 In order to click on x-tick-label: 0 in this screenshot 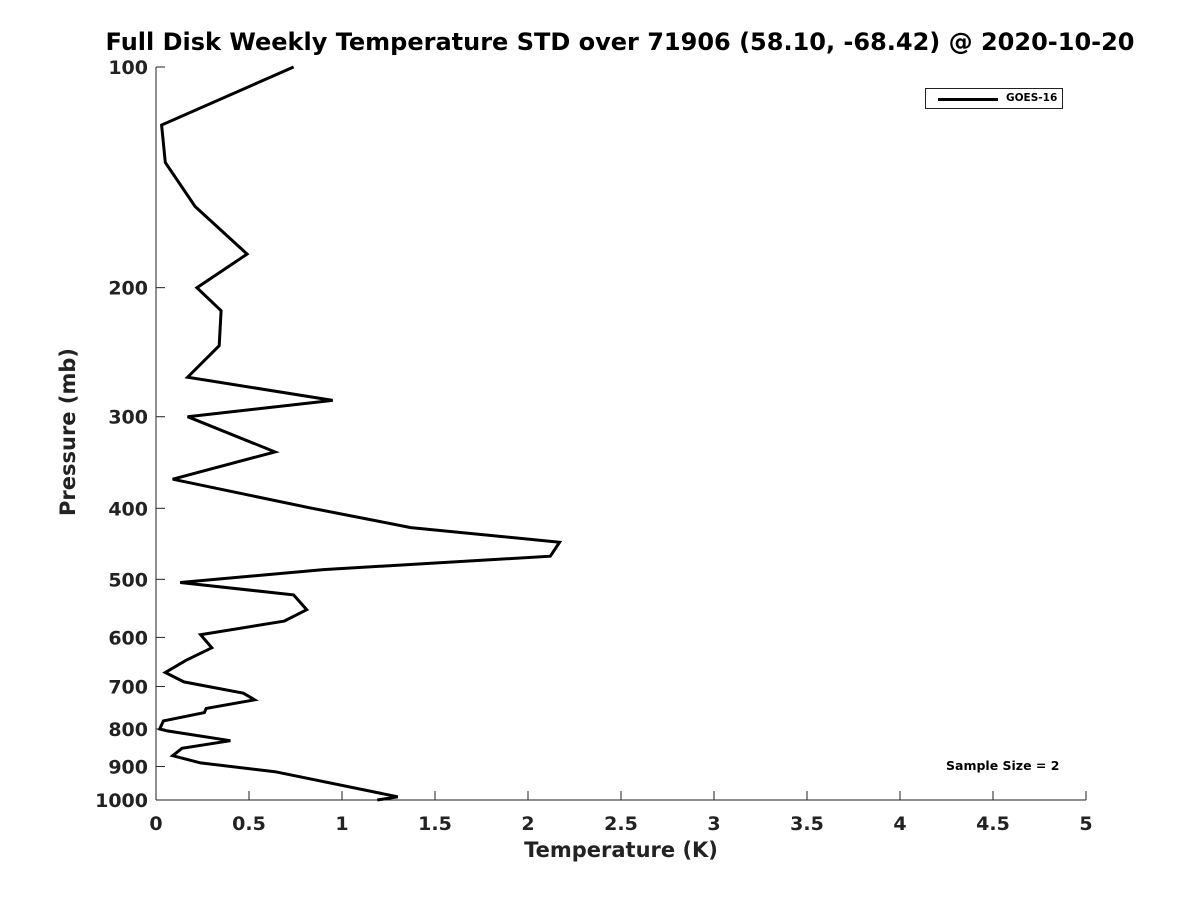, I will do `click(155, 824)`.